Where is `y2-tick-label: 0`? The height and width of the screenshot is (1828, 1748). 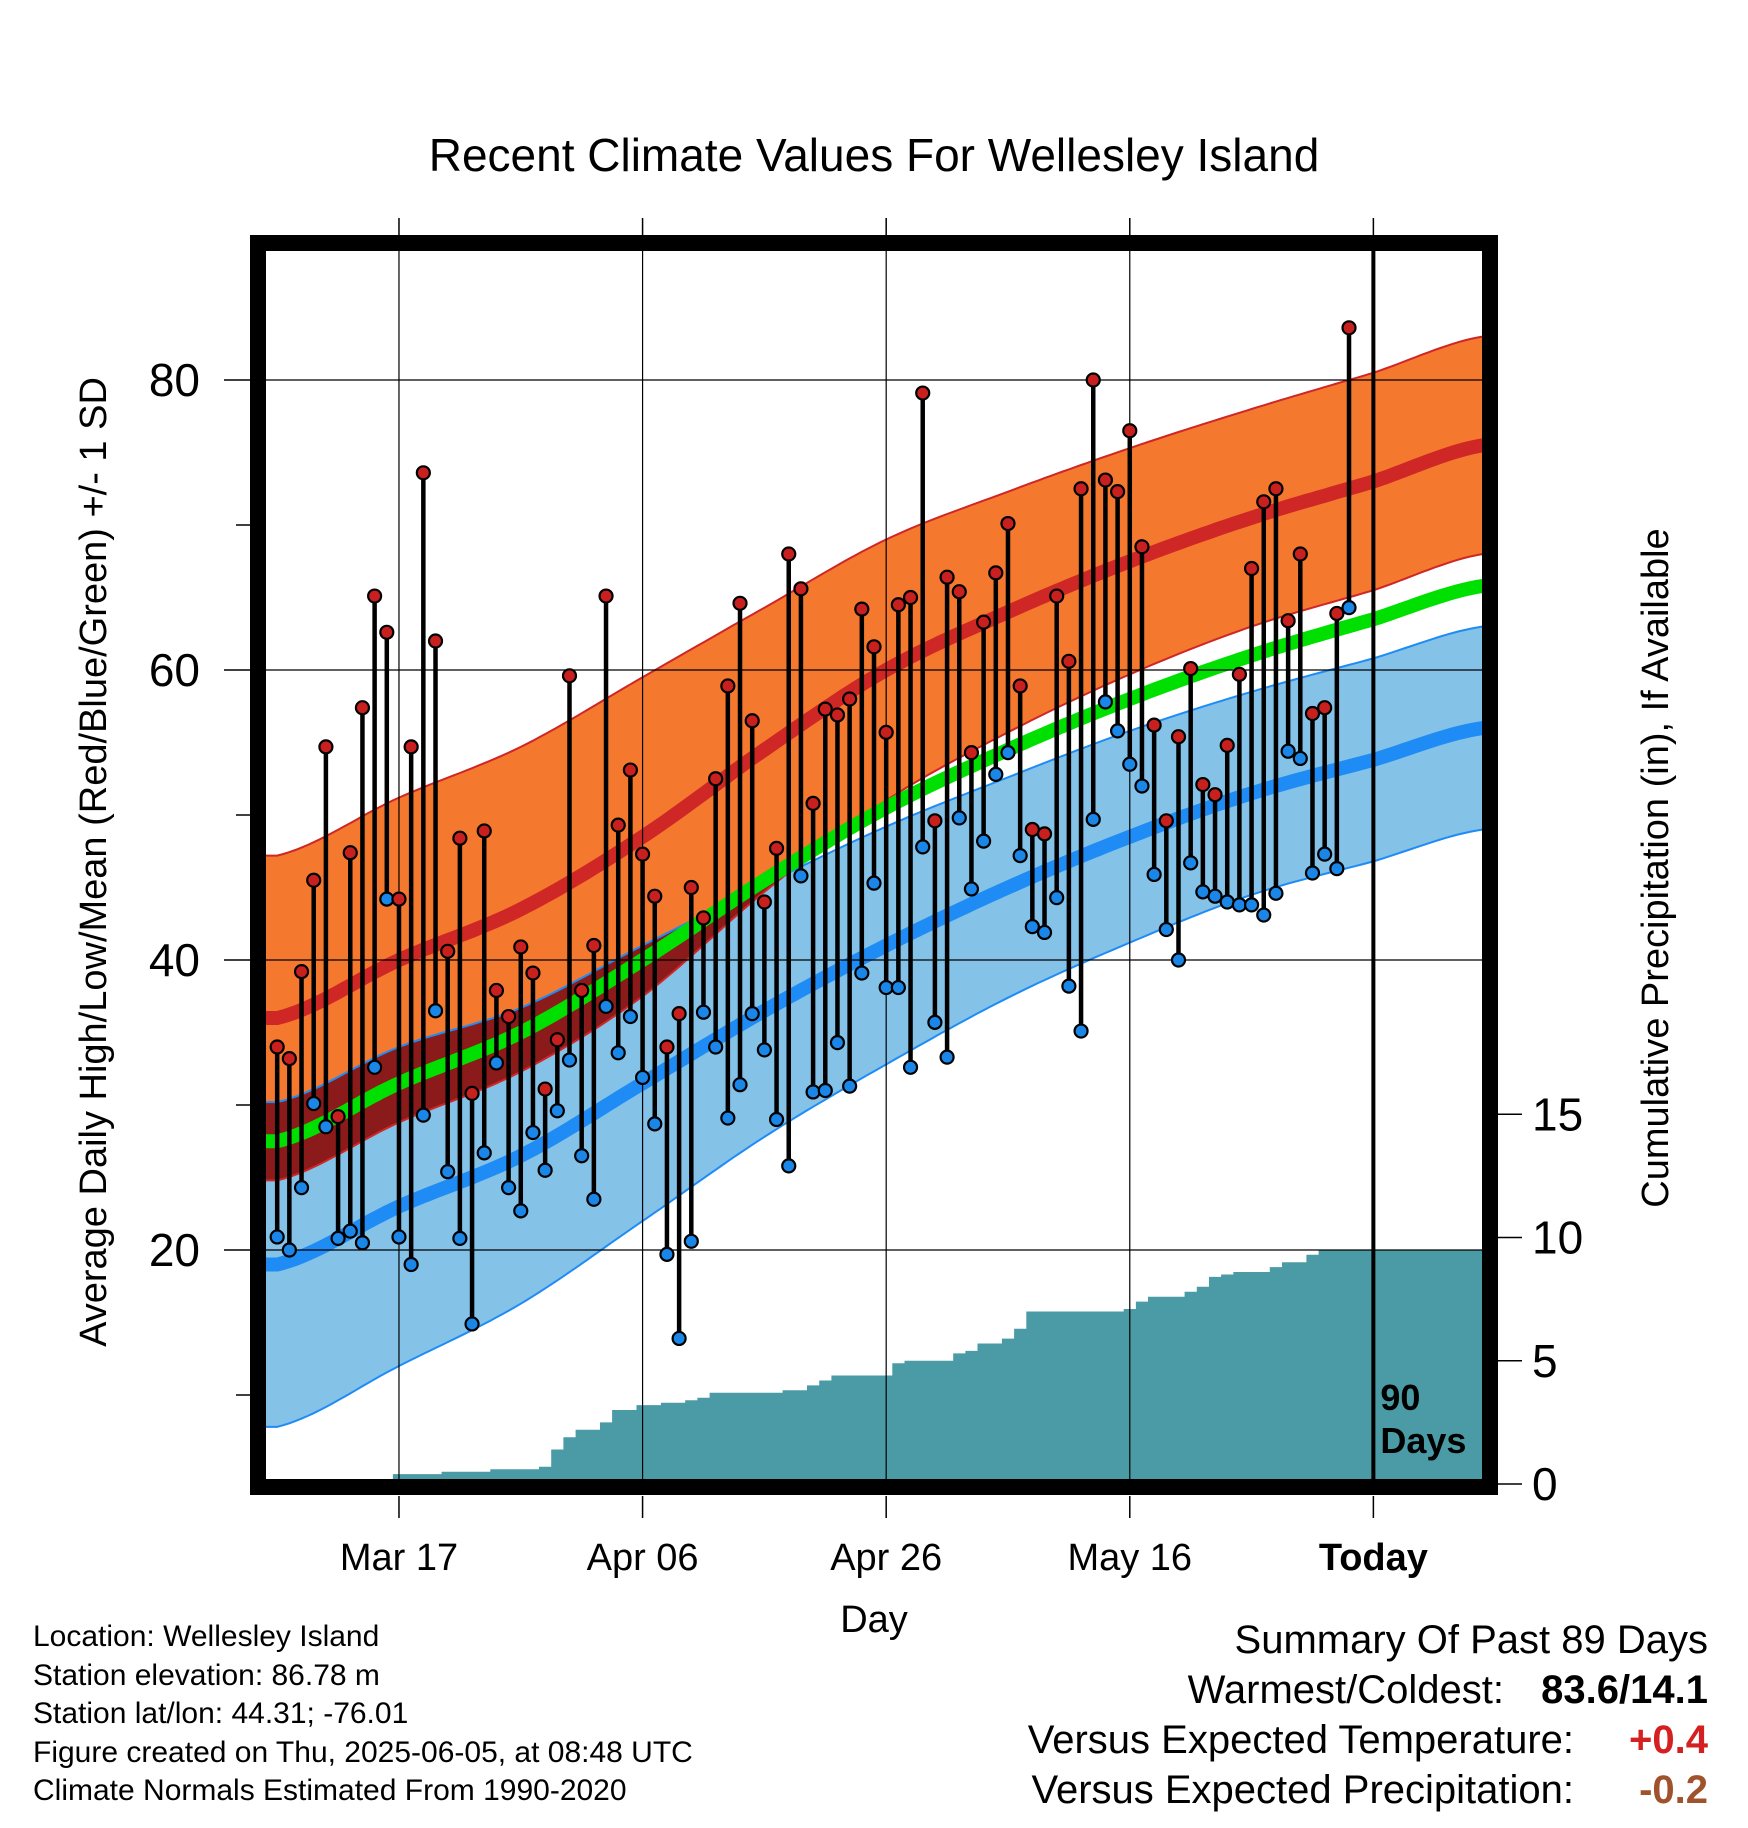 y2-tick-label: 0 is located at coordinates (1545, 1484).